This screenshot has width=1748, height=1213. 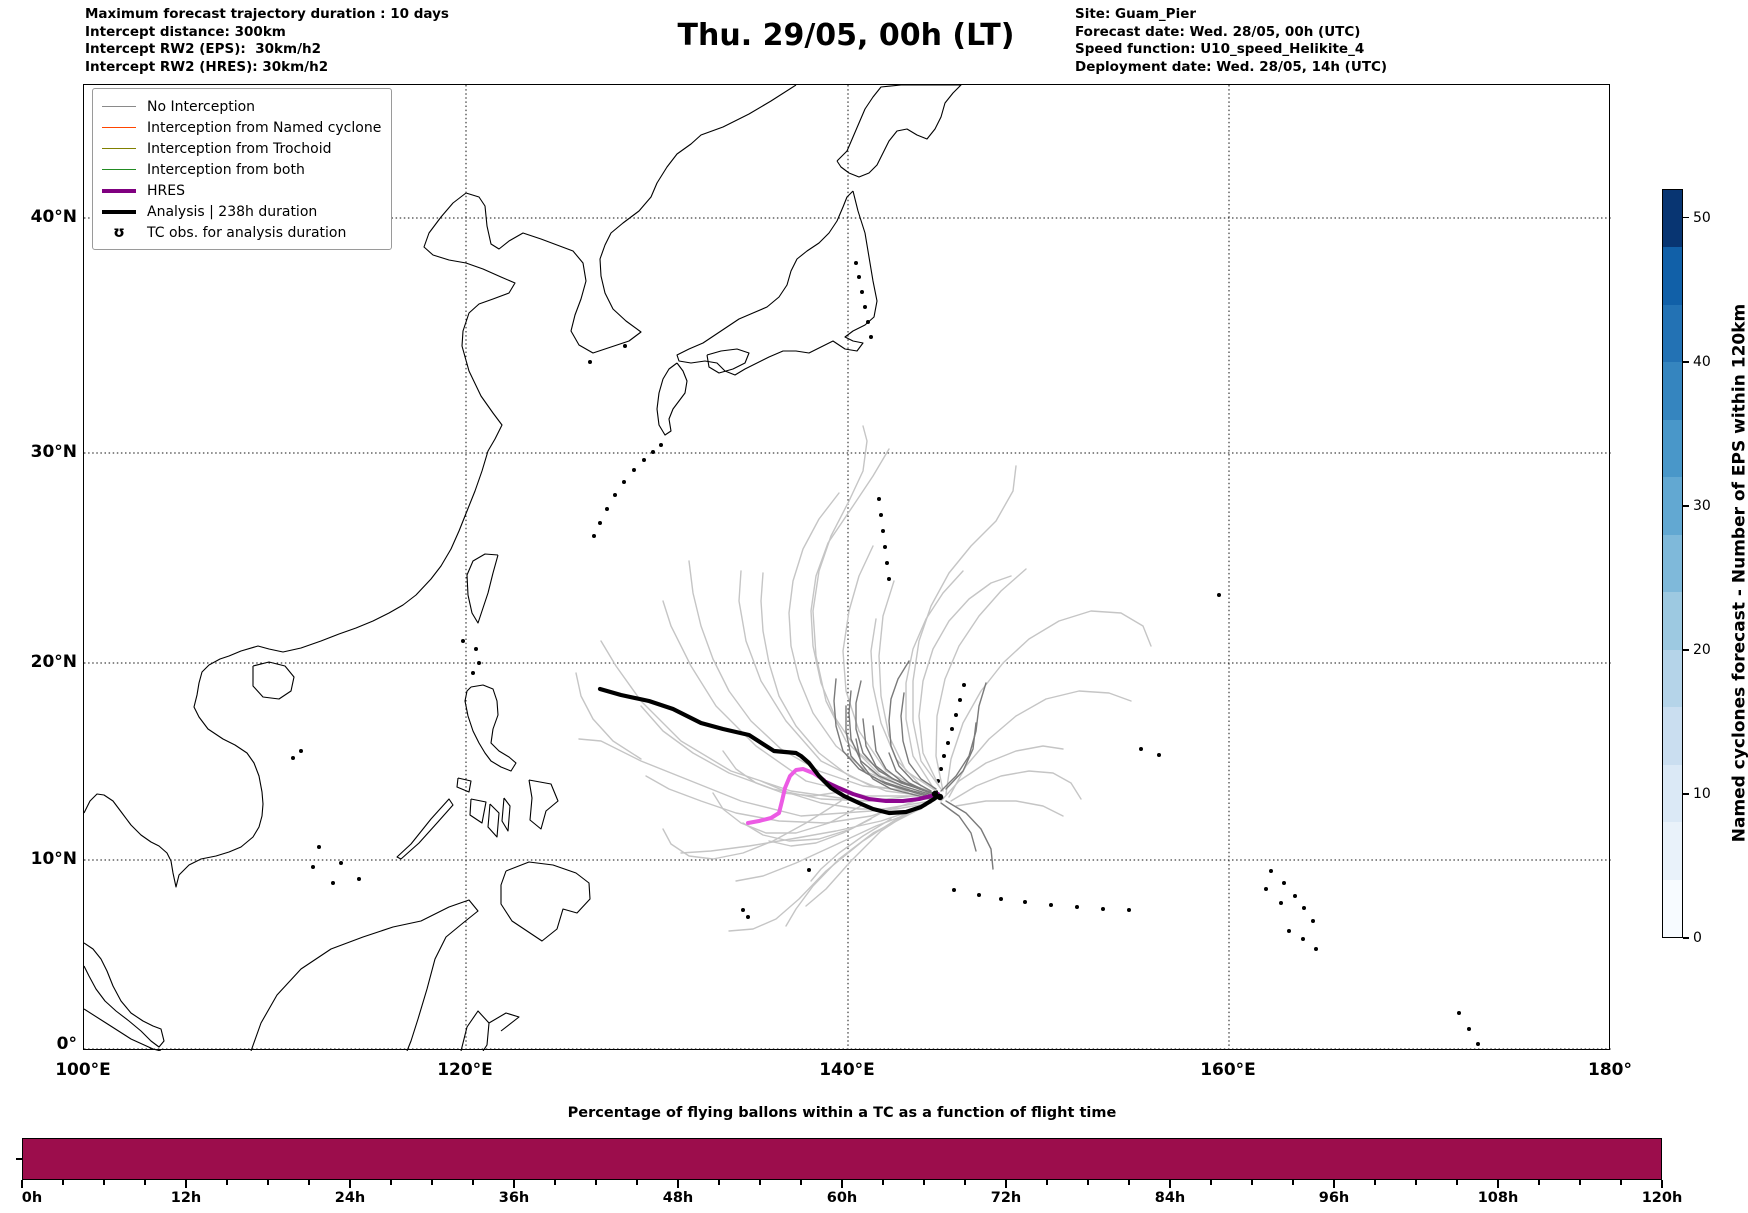 What do you see at coordinates (842, 1198) in the screenshot?
I see `x-axis-tick-label: 60h` at bounding box center [842, 1198].